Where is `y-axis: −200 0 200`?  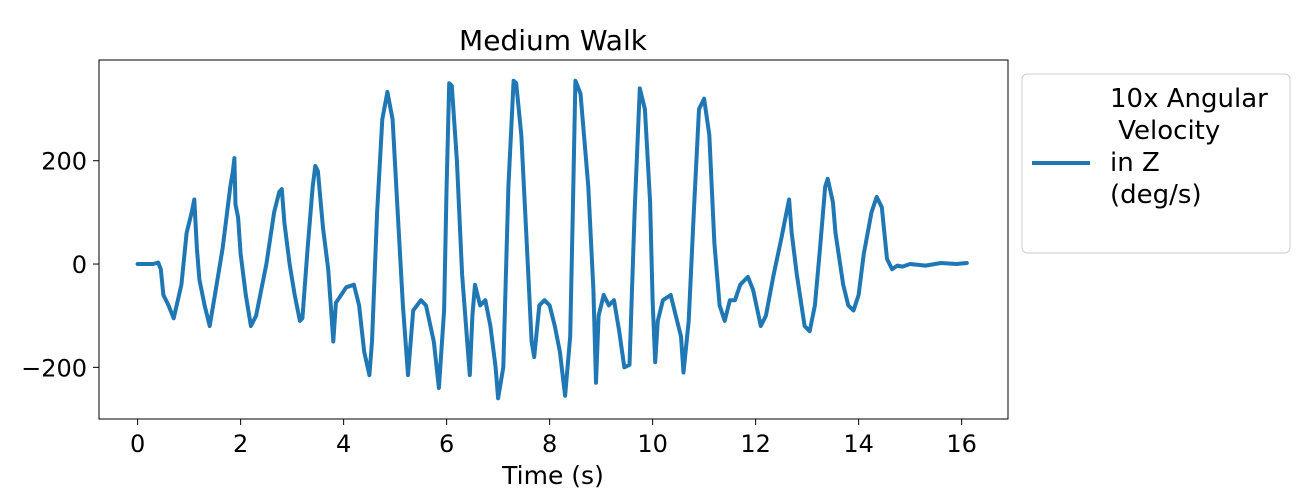
y-axis: −200 0 200 is located at coordinates (60, 265).